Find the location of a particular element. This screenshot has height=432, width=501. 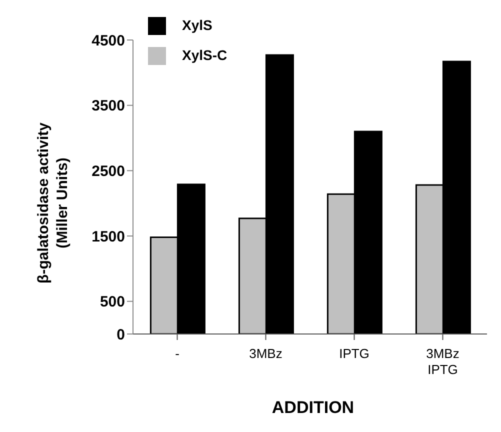

x-axis-title: ADDITION is located at coordinates (313, 408).